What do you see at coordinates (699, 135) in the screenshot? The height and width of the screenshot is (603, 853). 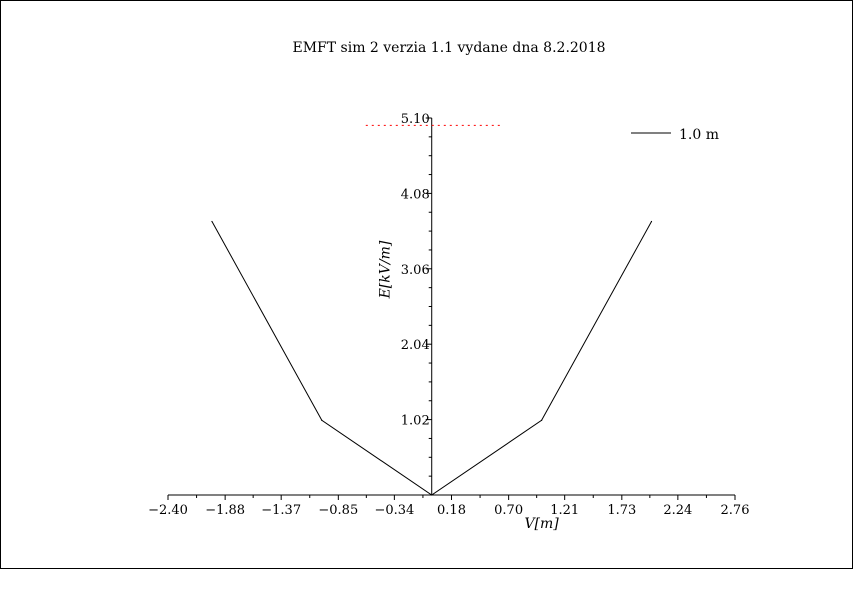 I see `legend-label: 1.0 m` at bounding box center [699, 135].